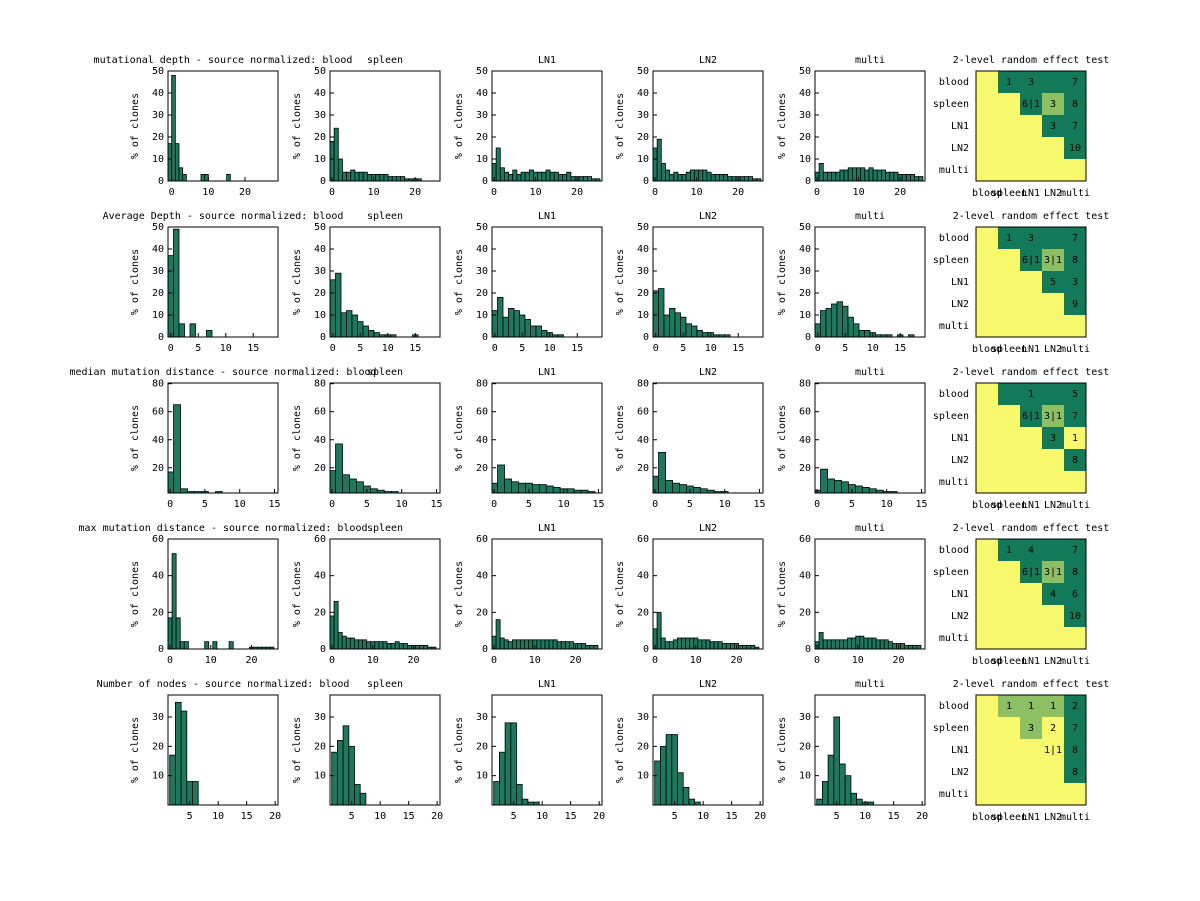  I want to click on panel-title: multi, so click(870, 684).